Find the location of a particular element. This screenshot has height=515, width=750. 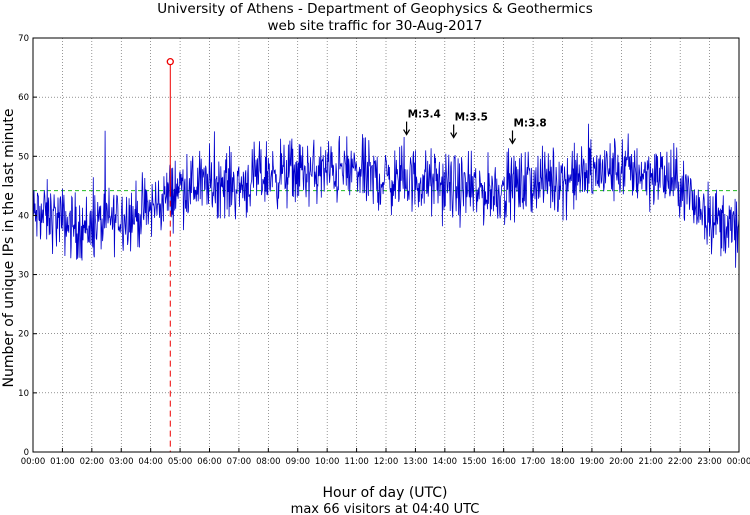

x-tick-label: 16:00 is located at coordinates (503, 462).